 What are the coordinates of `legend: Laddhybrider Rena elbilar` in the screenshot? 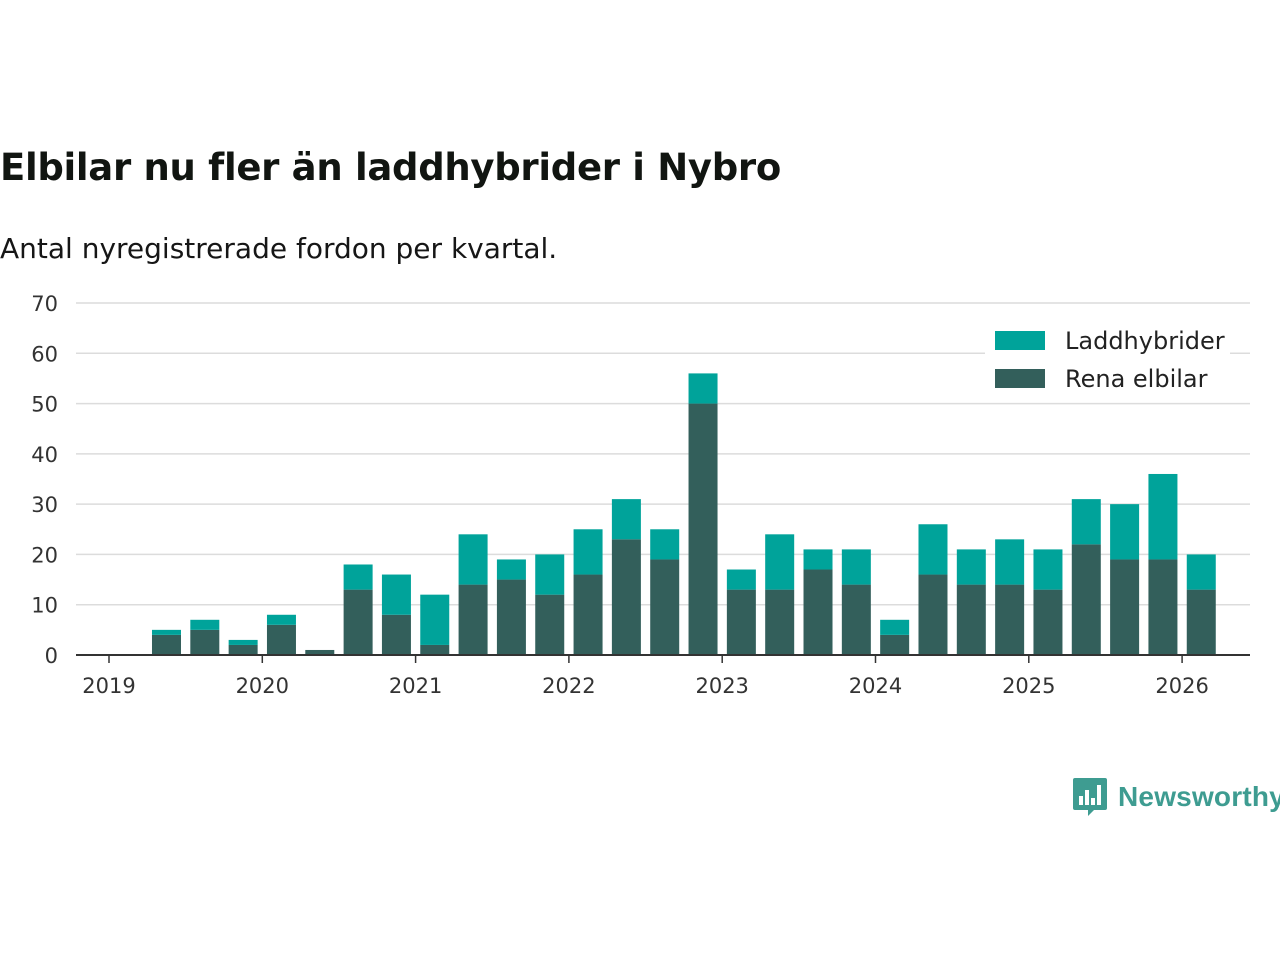 It's located at (1107, 361).